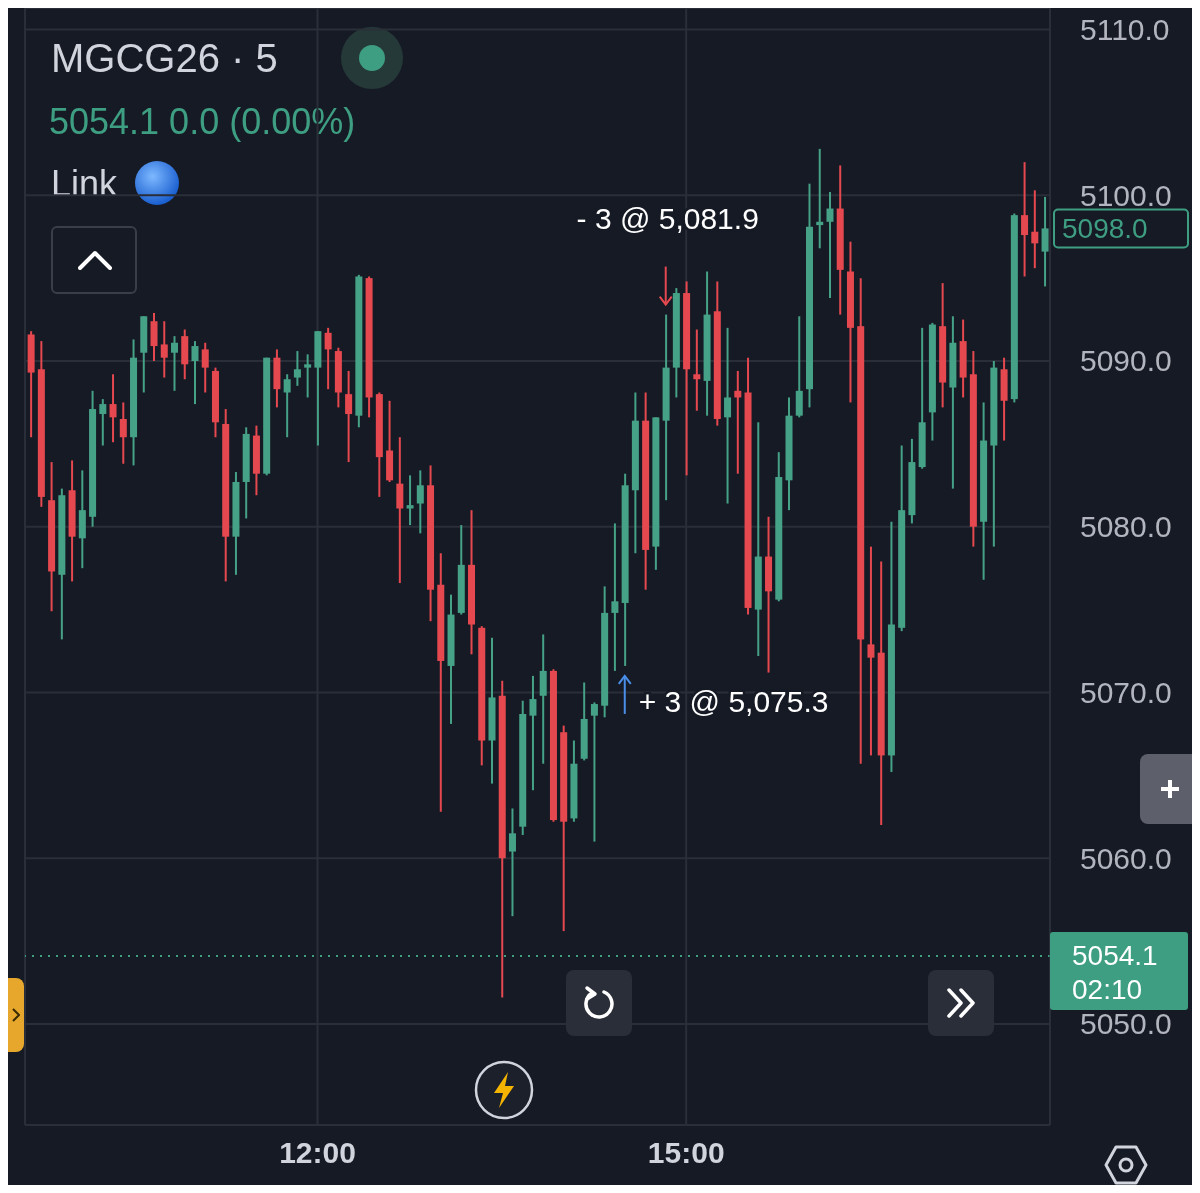 The width and height of the screenshot is (1200, 1193). I want to click on y-tick-label: 5050.0, so click(1126, 1024).